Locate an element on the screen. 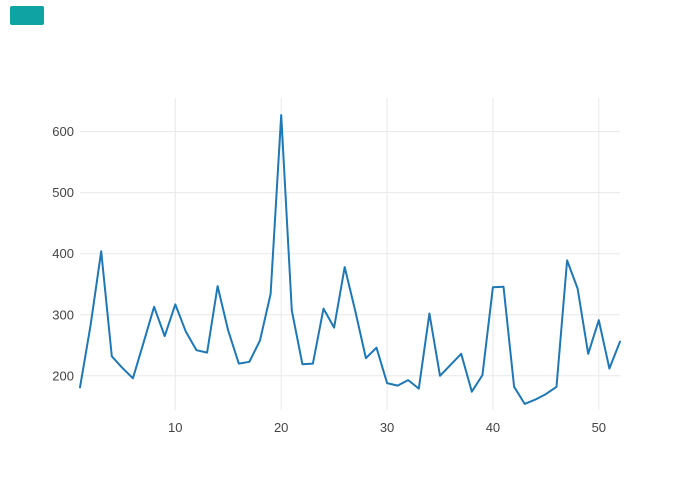 The width and height of the screenshot is (700, 500). corner-badge is located at coordinates (27, 15).